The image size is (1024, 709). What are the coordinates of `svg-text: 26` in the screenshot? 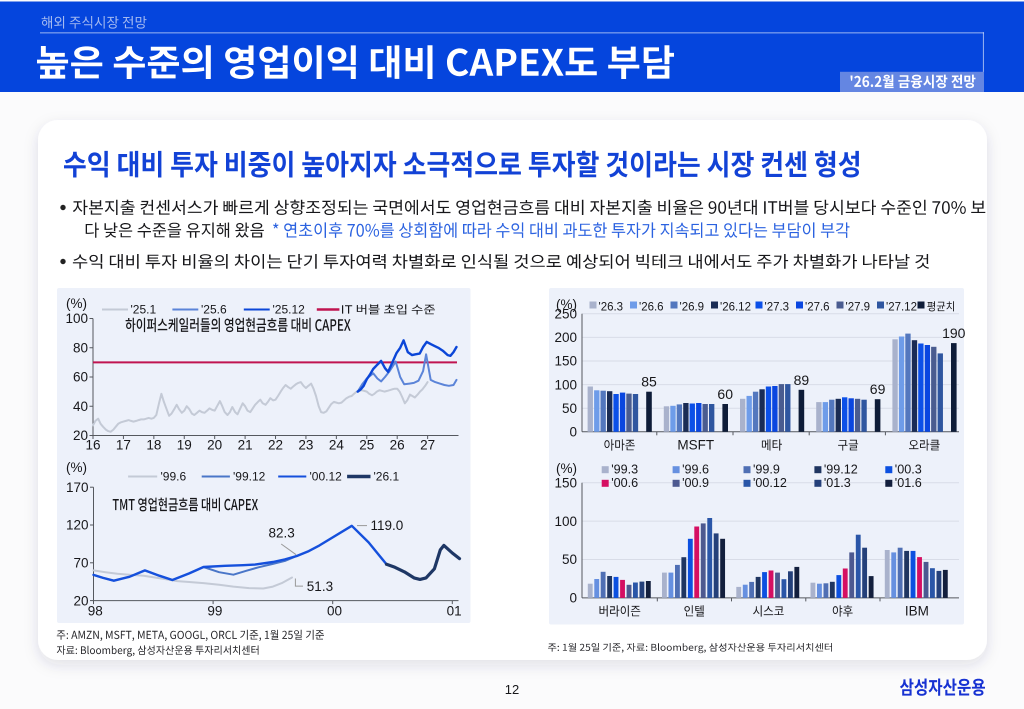 It's located at (397, 445).